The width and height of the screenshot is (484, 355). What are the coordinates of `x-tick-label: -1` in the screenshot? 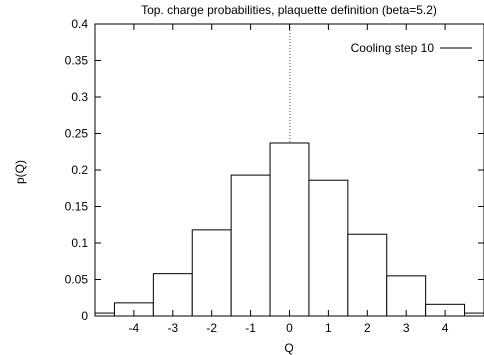 It's located at (250, 328).